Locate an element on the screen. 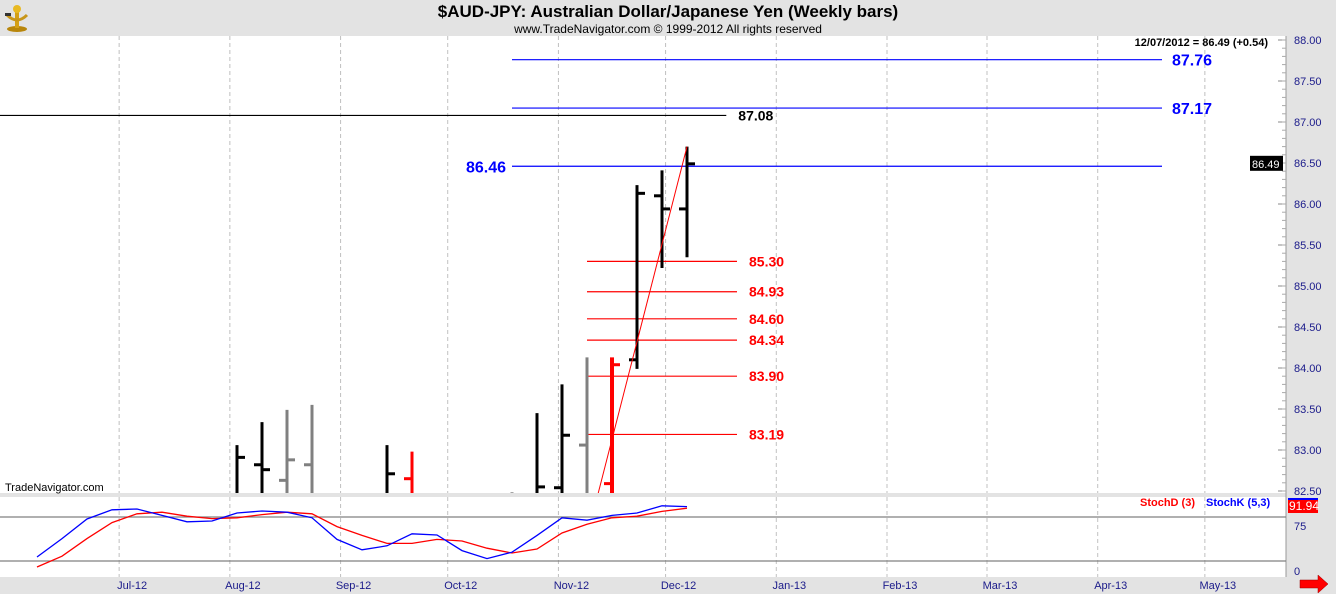  y-tick-label: 87.00 is located at coordinates (1308, 123).